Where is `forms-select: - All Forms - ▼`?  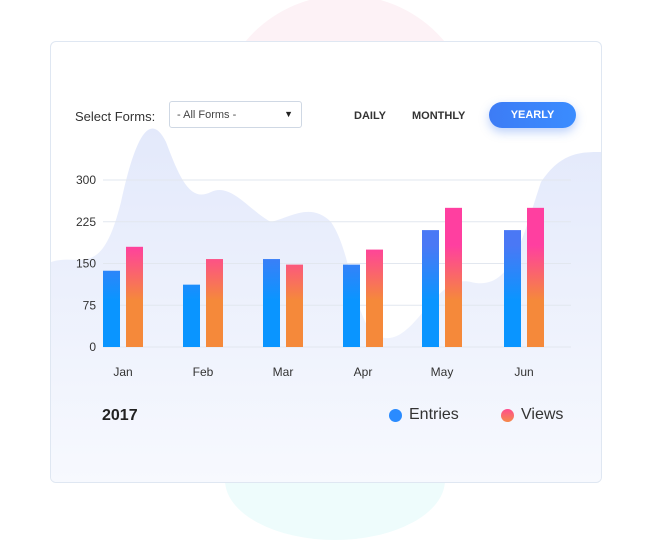
forms-select: - All Forms - ▼ is located at coordinates (235, 114).